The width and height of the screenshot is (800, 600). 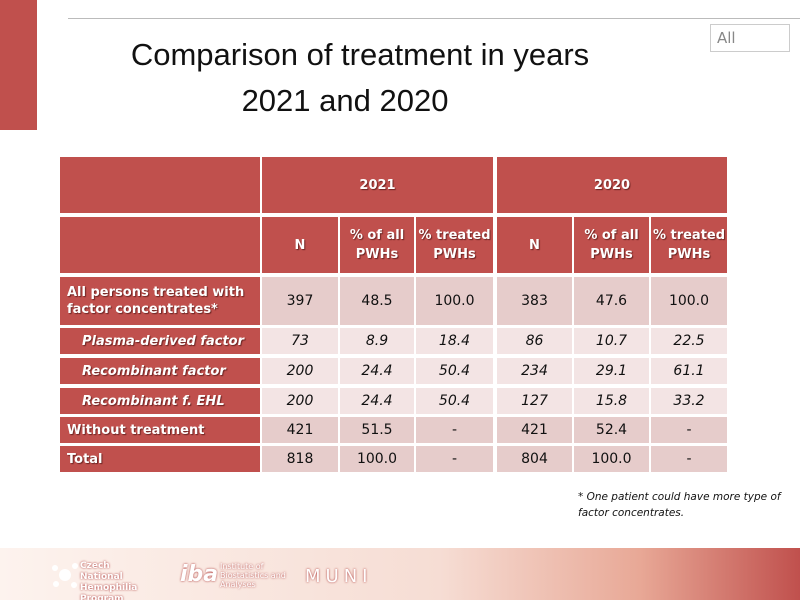 I want to click on row-label: Recombinant factor, so click(x=160, y=371).